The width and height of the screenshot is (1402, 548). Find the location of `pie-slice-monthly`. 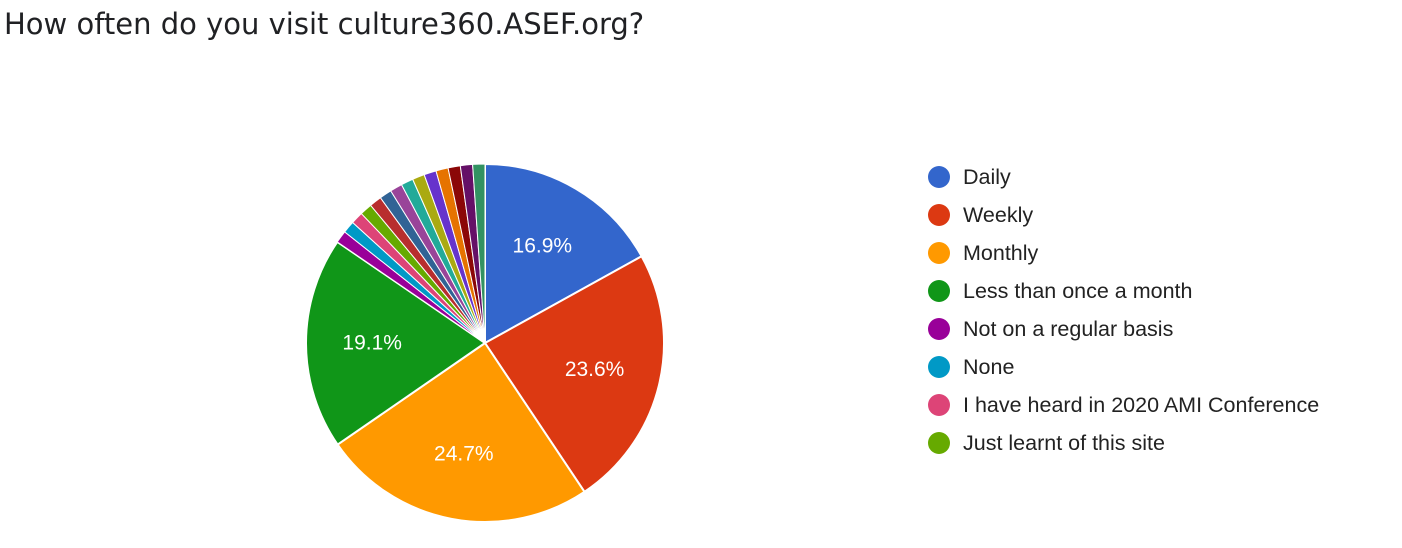

pie-slice-monthly is located at coordinates (461, 432).